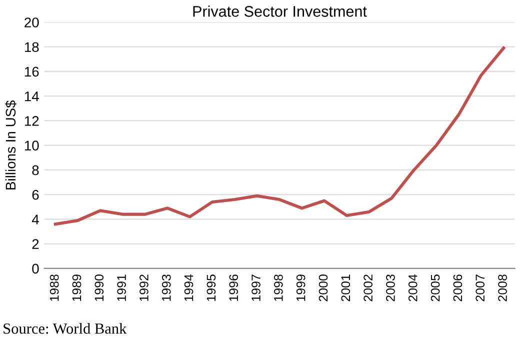  Describe the element at coordinates (35, 219) in the screenshot. I see `y-tick-label: 4` at that location.